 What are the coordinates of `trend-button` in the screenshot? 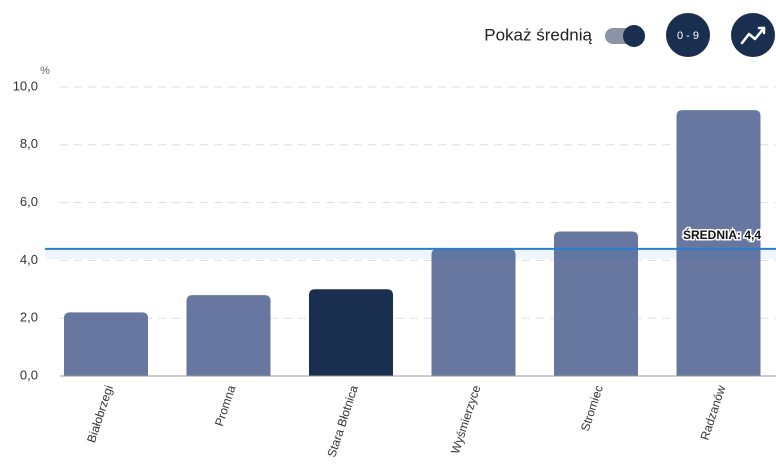 It's located at (753, 35).